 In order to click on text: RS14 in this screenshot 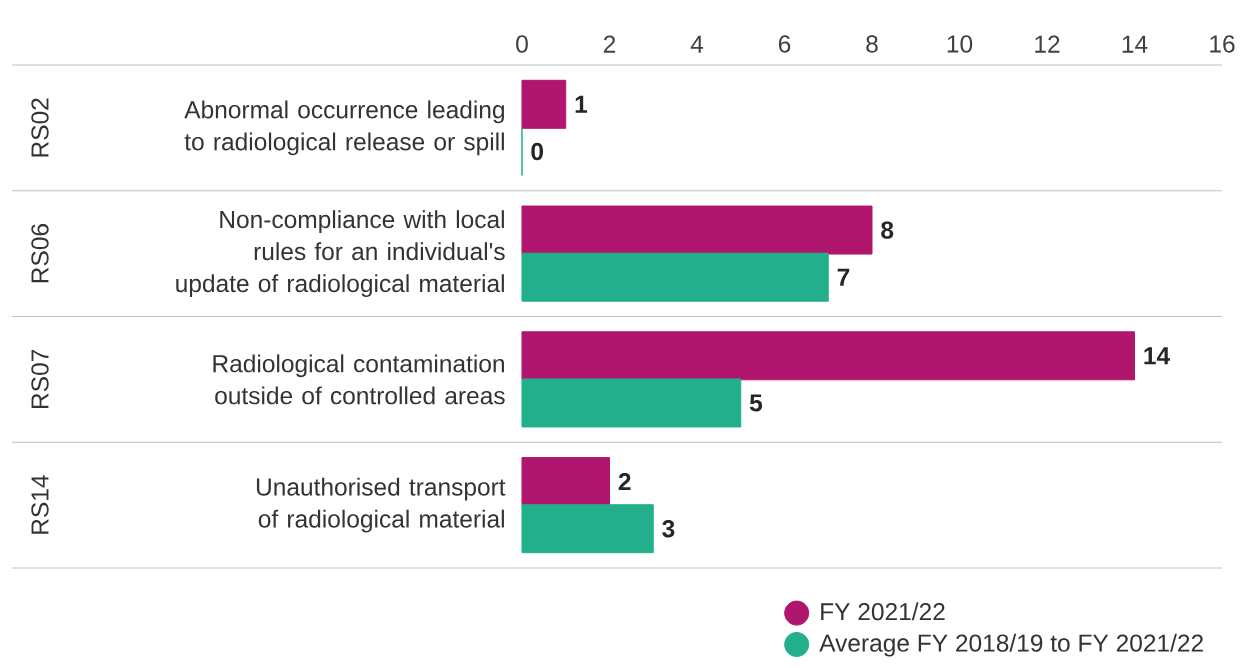, I will do `click(40, 504)`.